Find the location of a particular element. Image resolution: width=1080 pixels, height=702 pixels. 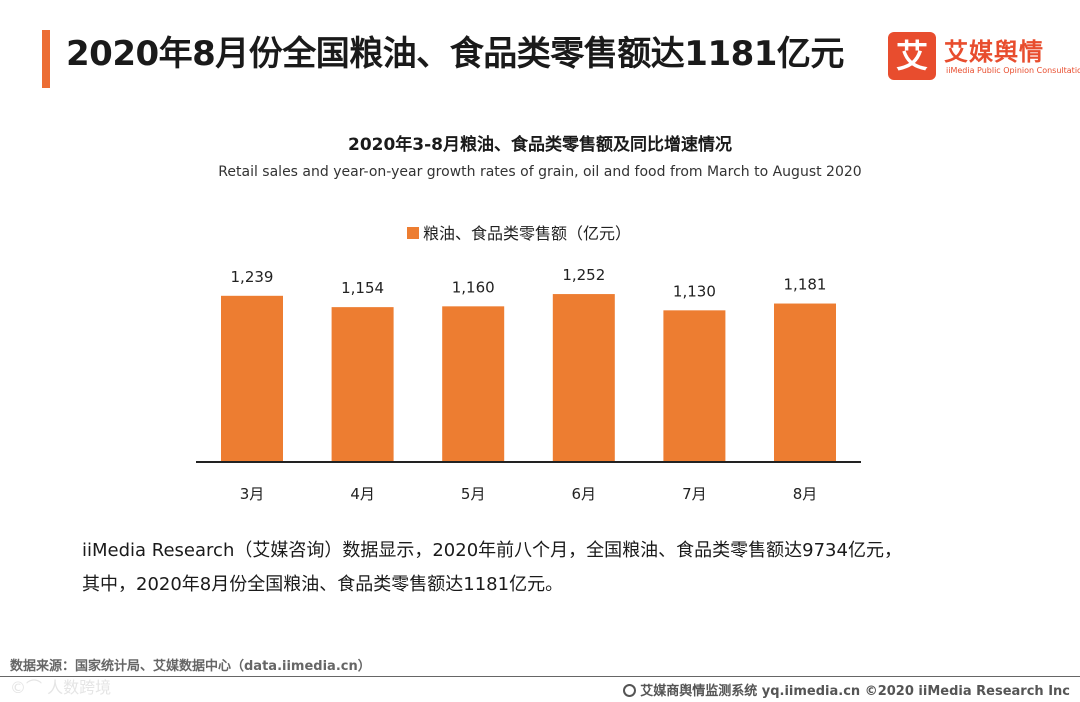

data-label-6: 1,181 is located at coordinates (805, 285).